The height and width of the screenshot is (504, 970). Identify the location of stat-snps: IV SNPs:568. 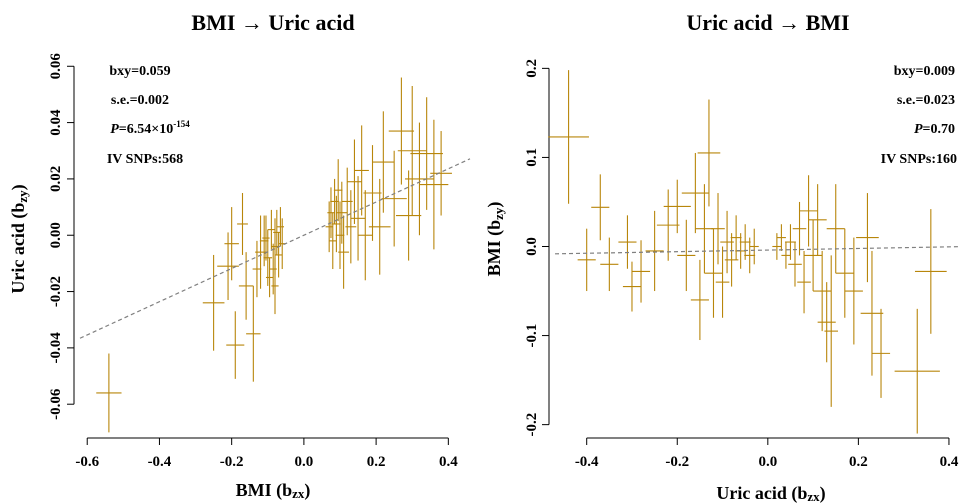
(145, 159).